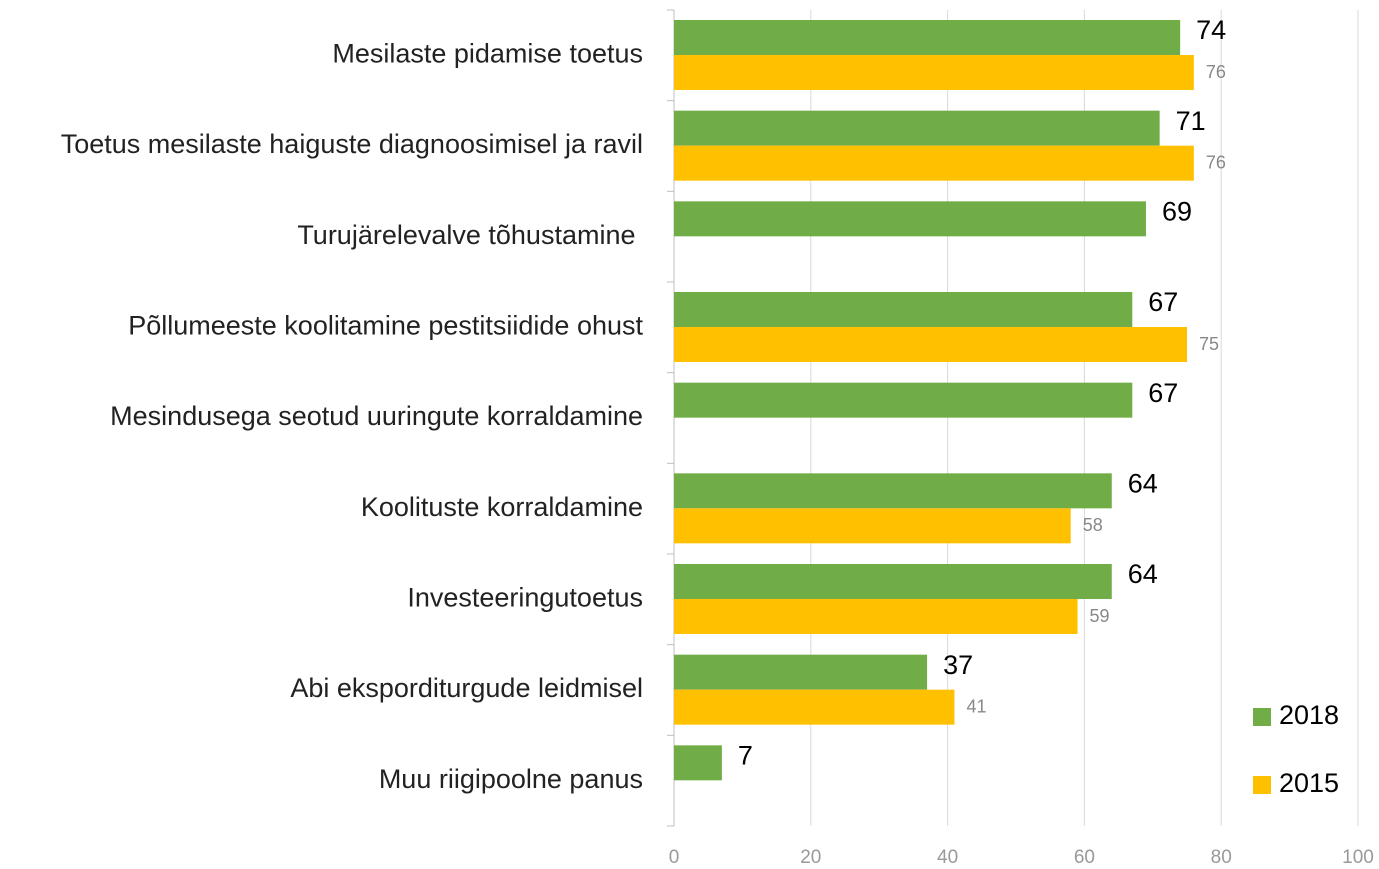 The image size is (1379, 869). What do you see at coordinates (487, 53) in the screenshot?
I see `category-label: Mesilaste pidamise toetus` at bounding box center [487, 53].